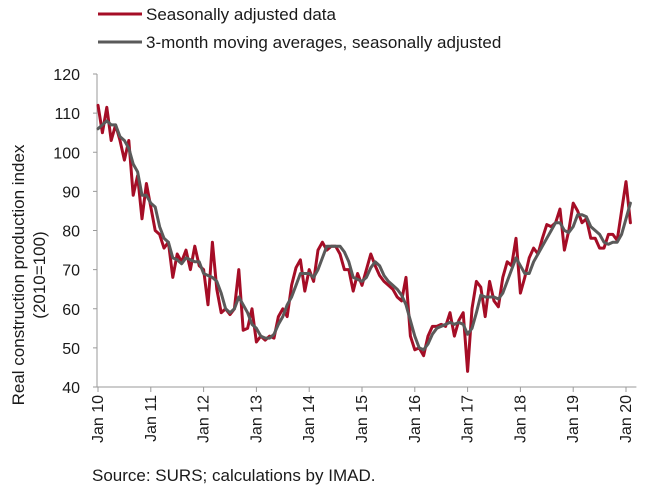 The image size is (656, 494). I want to click on legend-label-seasonally-adjusted: Seasonally adjusted data, so click(241, 14).